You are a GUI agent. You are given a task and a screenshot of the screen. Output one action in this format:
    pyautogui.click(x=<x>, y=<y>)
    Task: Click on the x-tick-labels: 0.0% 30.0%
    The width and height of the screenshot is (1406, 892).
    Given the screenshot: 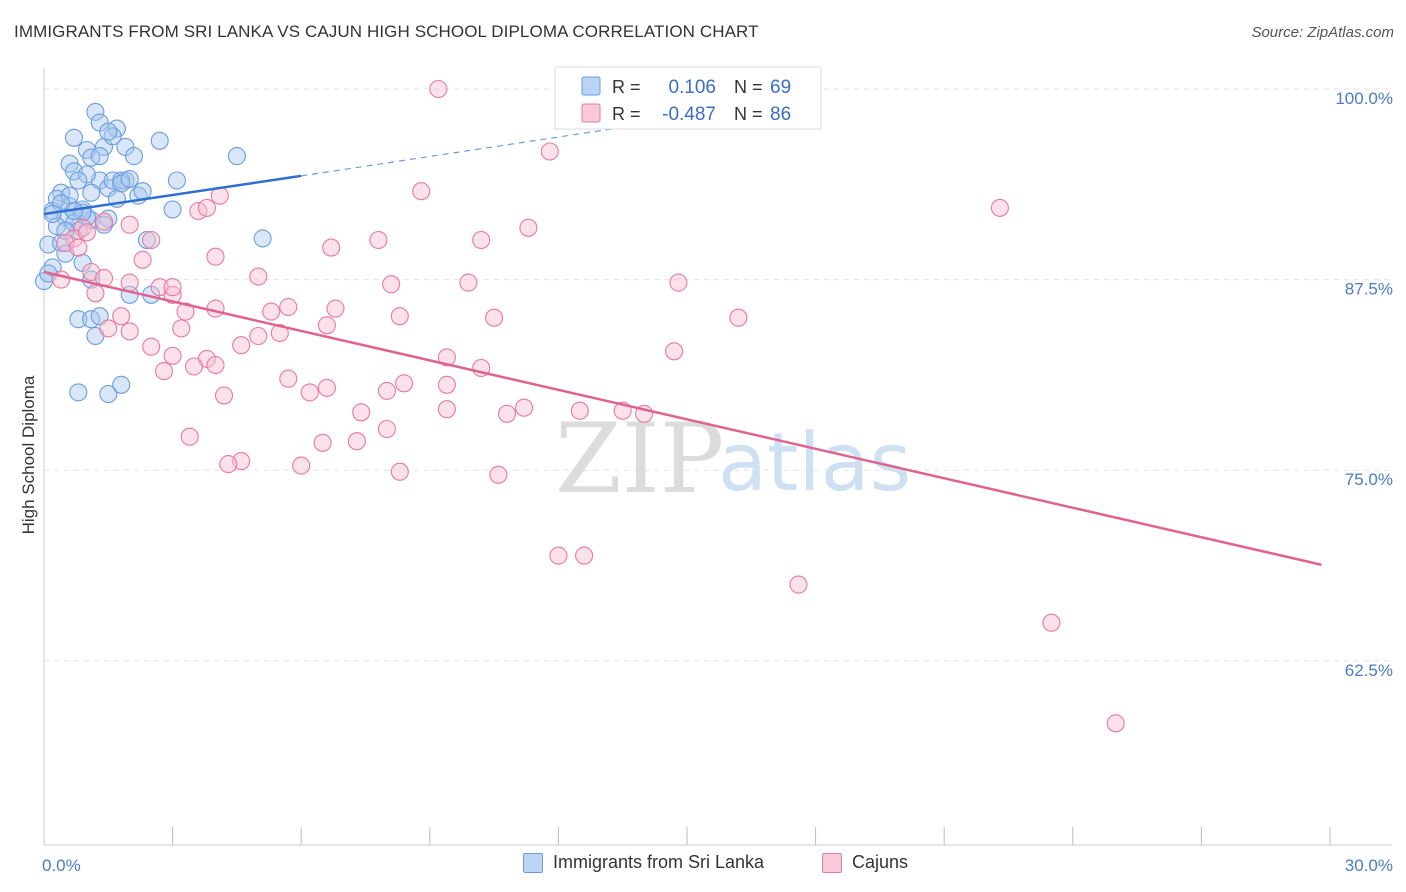 What is the action you would take?
    pyautogui.click(x=717, y=865)
    